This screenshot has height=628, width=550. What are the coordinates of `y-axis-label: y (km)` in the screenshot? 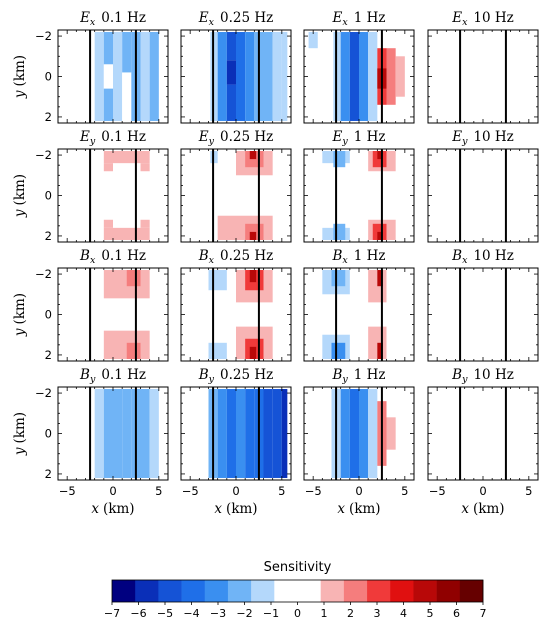 It's located at (20, 77).